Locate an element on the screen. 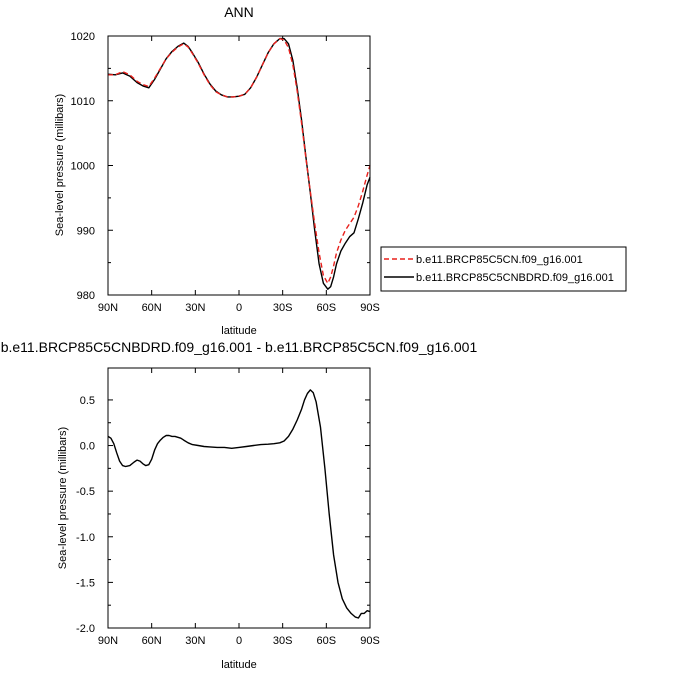 The image size is (674, 678). bottom-x-tick-labels: 90N 60N 30N 0 30S 60S 90S is located at coordinates (239, 641).